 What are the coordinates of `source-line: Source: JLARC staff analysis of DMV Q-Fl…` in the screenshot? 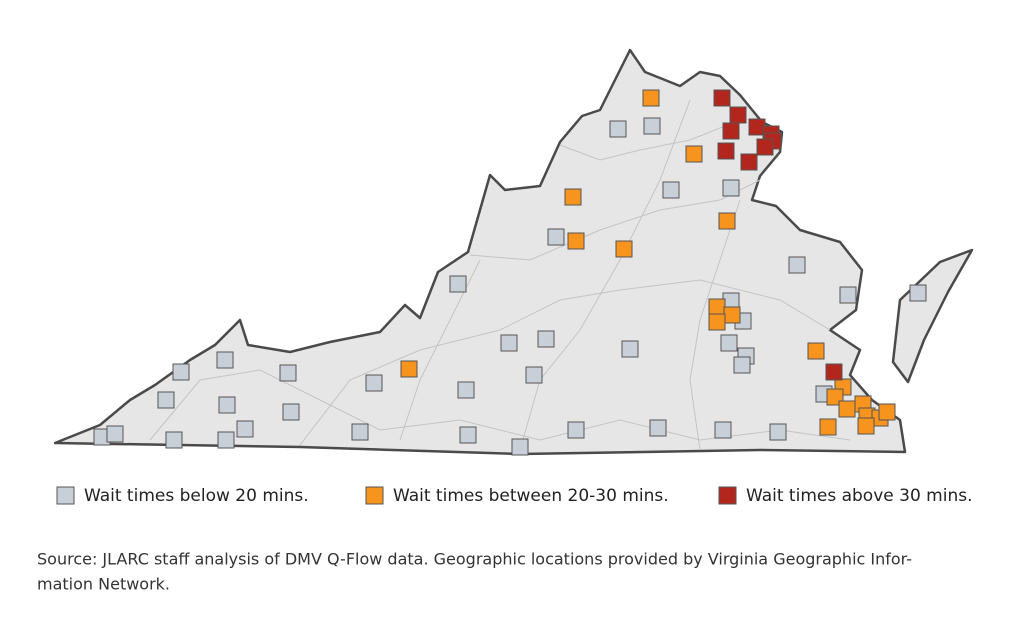 It's located at (474, 559).